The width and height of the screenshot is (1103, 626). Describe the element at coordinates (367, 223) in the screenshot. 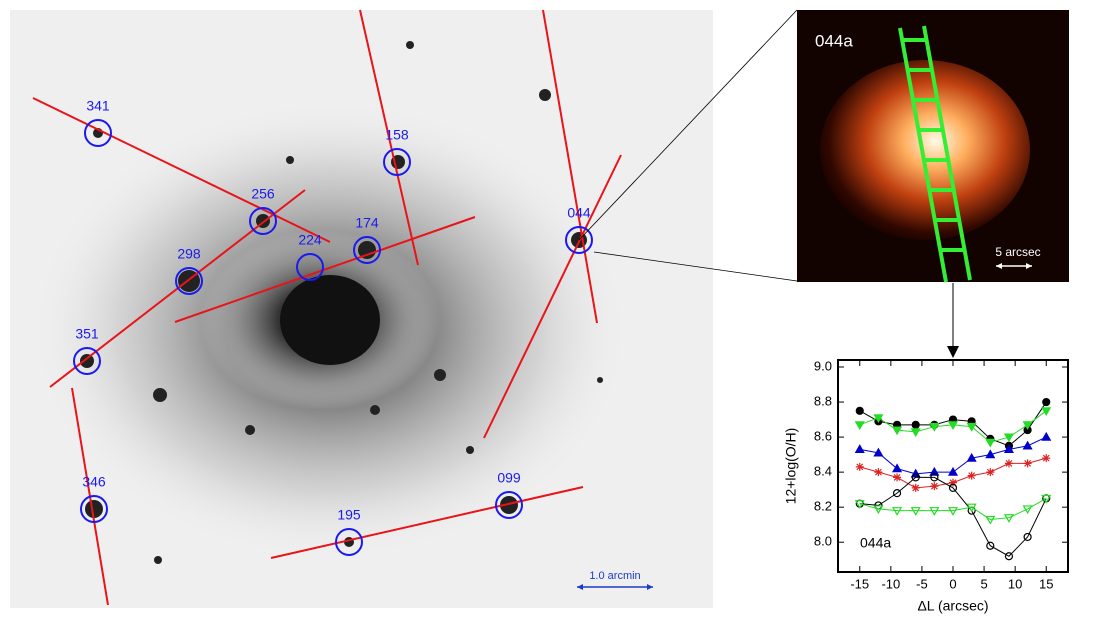

I see `region-label: 174` at that location.